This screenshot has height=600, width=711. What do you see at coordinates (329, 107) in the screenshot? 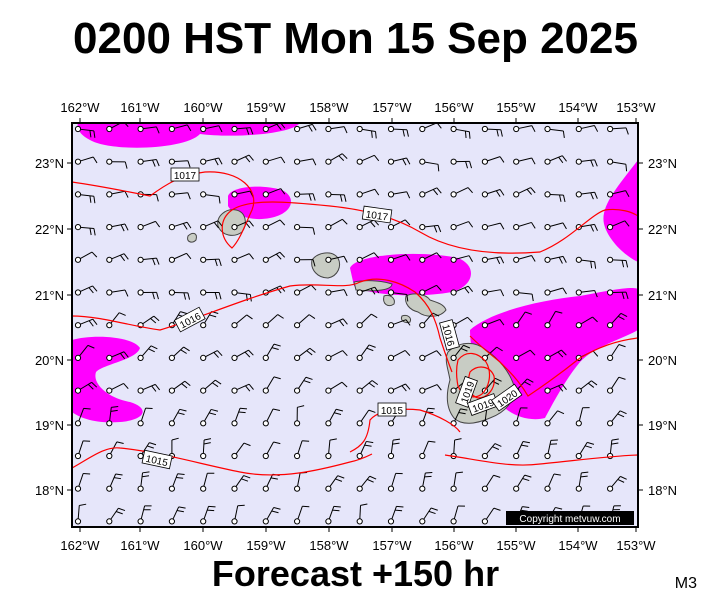
I see `lon-label-top: 158°W` at bounding box center [329, 107].